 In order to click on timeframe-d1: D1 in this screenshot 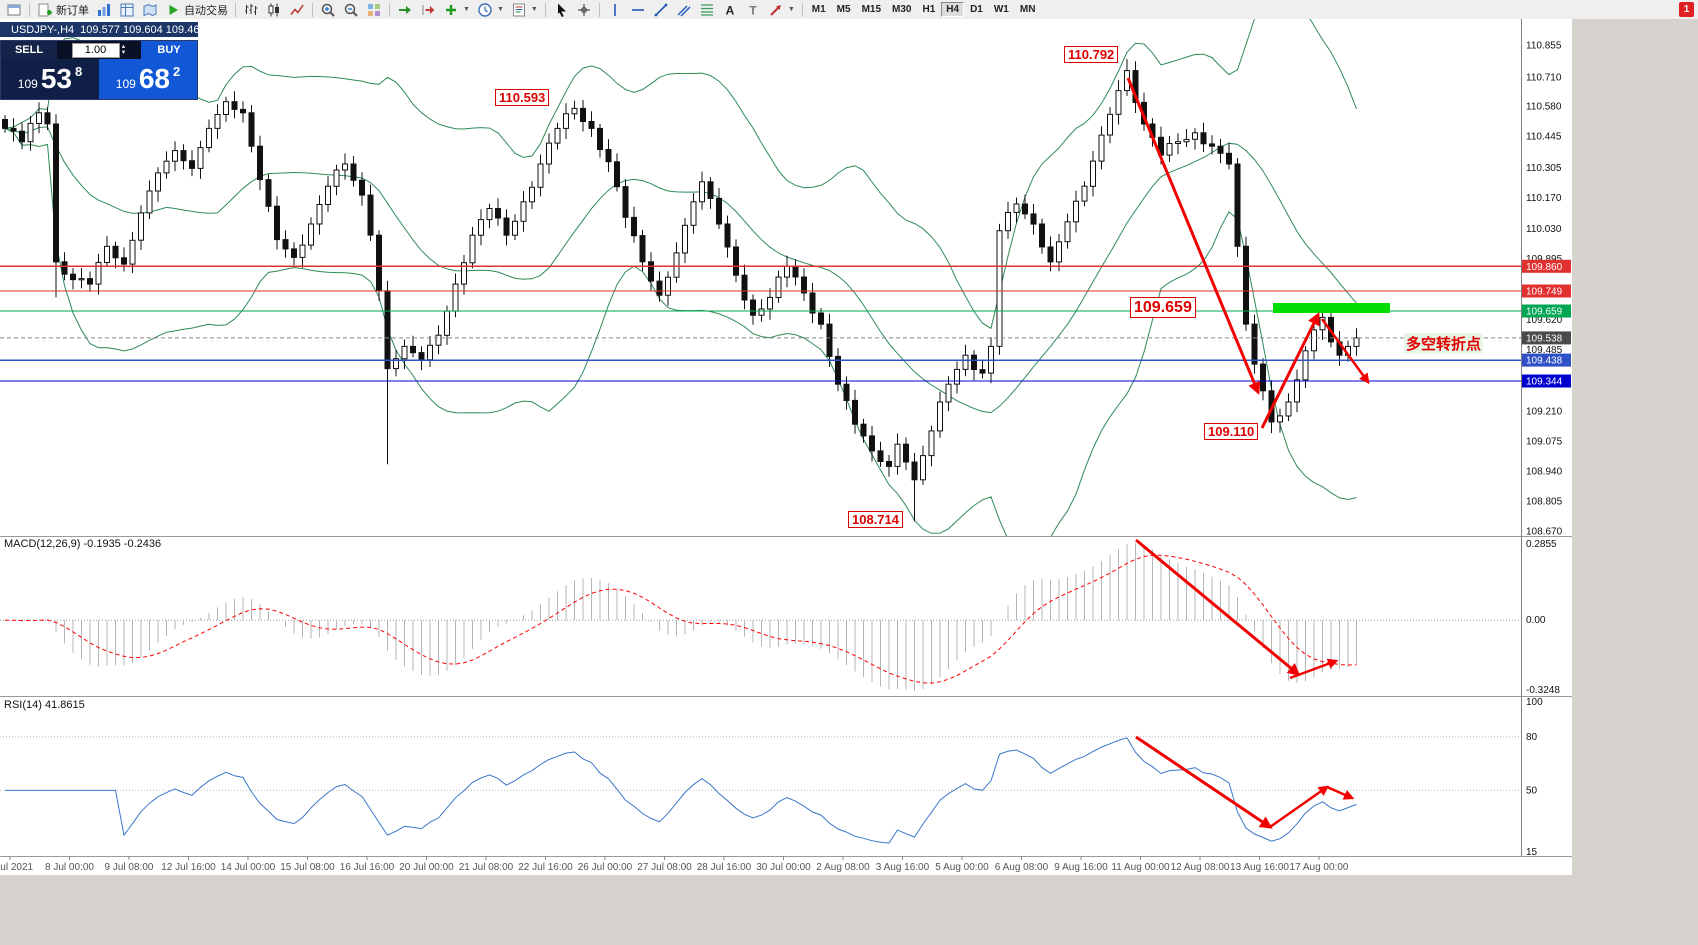, I will do `click(976, 9)`.